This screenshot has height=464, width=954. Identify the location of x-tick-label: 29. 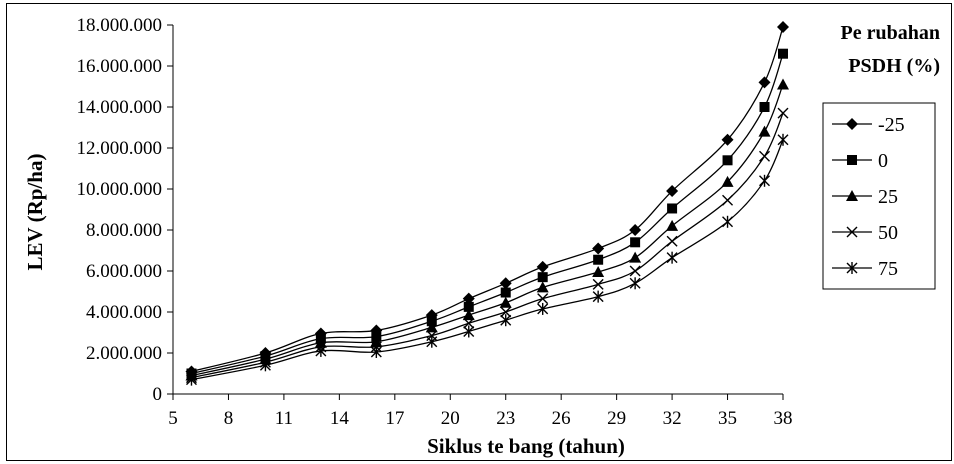
(616, 418).